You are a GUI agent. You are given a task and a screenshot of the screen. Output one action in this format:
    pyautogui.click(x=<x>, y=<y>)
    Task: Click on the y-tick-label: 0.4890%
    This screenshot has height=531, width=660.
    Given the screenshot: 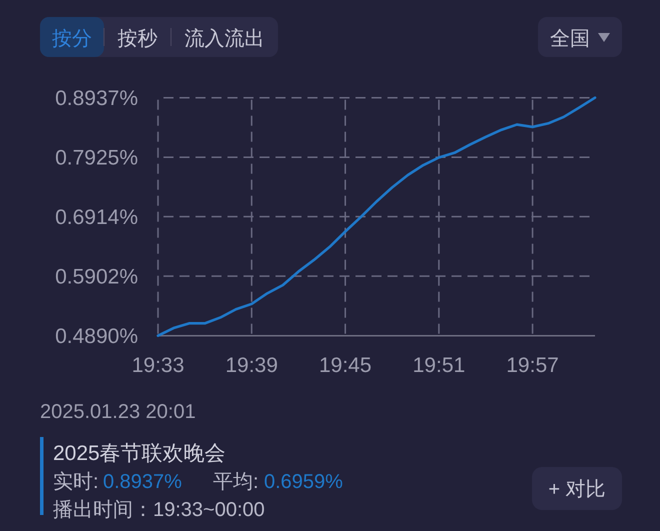 What is the action you would take?
    pyautogui.click(x=96, y=336)
    